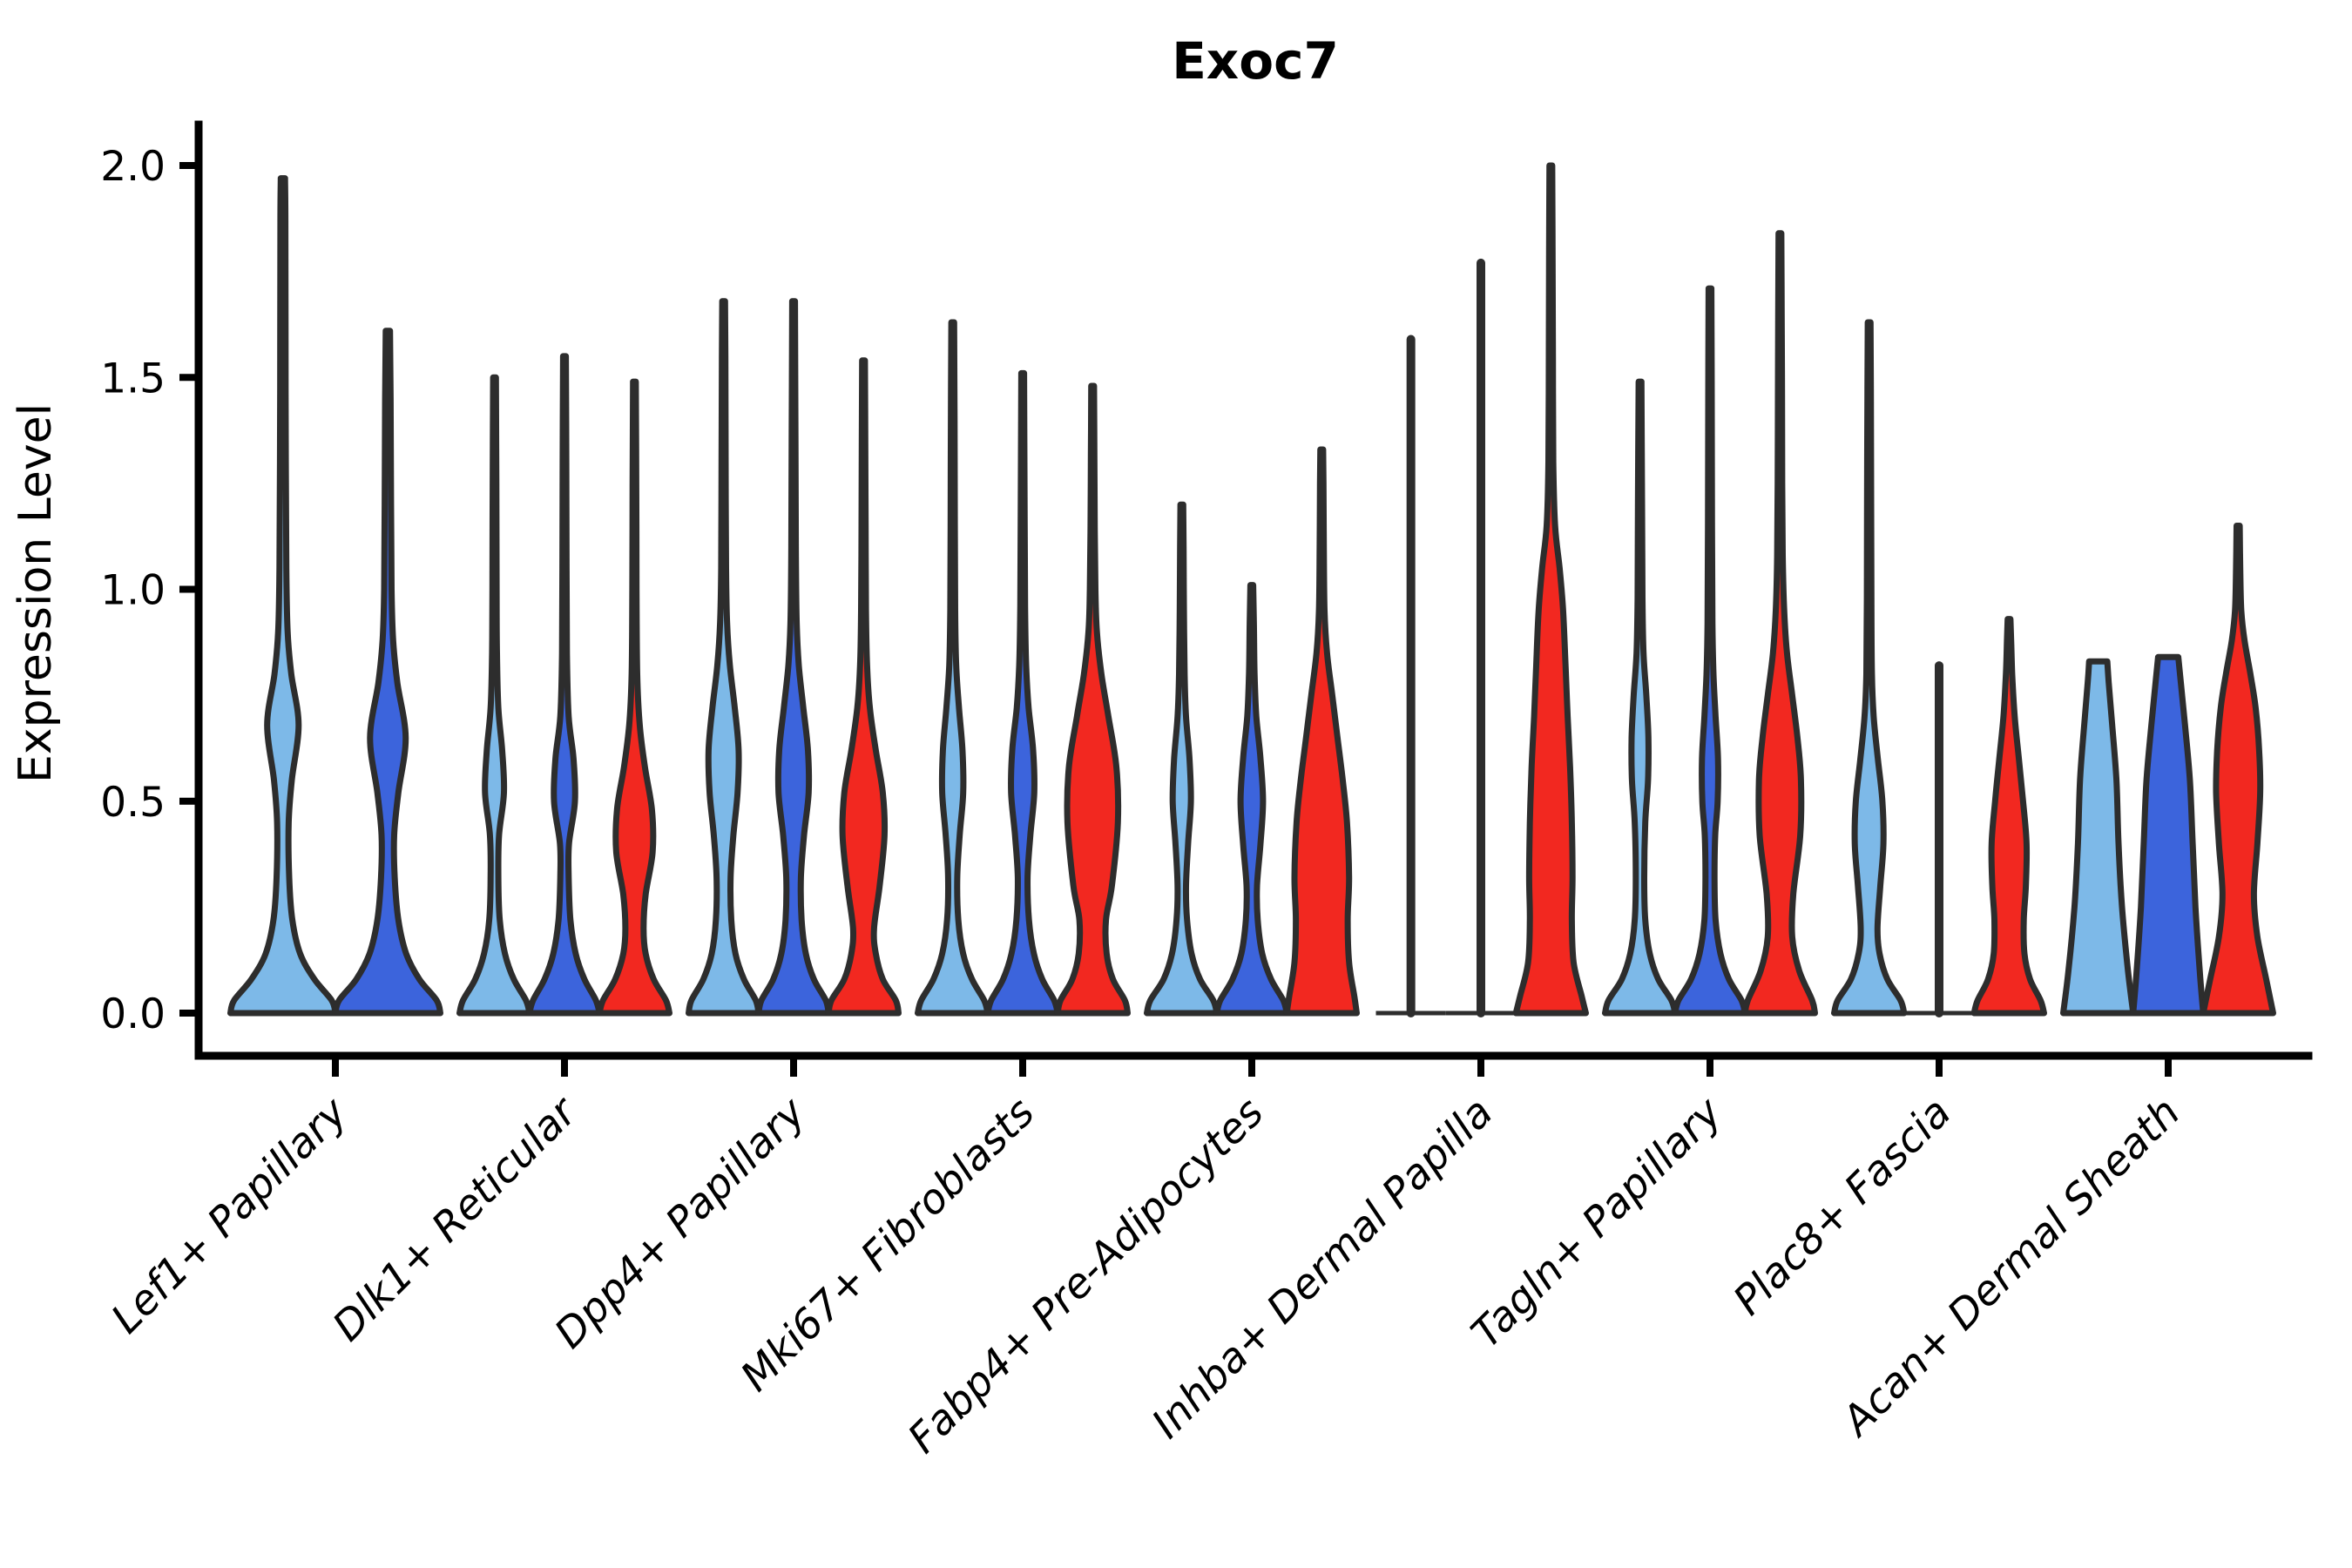 This screenshot has width=2352, height=1568. What do you see at coordinates (1482, 589) in the screenshot?
I see `violin-group-inhba-dermal-papilla` at bounding box center [1482, 589].